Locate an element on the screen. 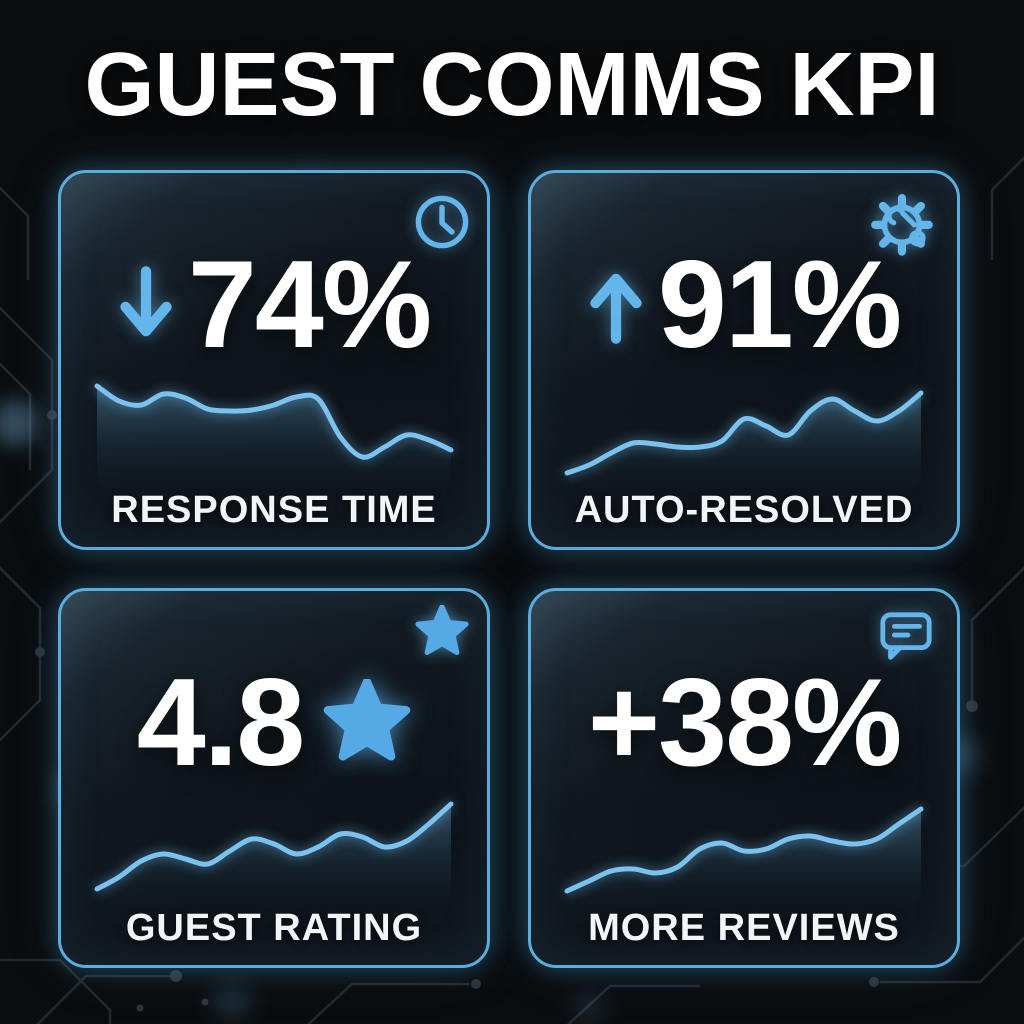 The width and height of the screenshot is (1024, 1024). metric-value: +38% is located at coordinates (745, 723).